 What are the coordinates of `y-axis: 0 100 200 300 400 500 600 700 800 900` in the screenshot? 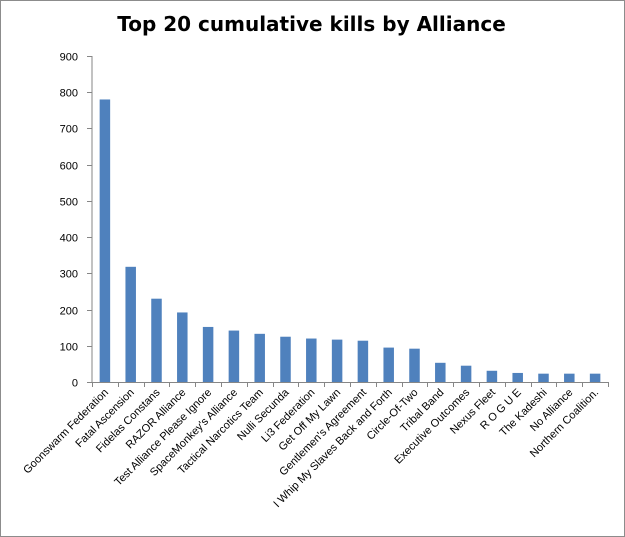 It's located at (76, 221).